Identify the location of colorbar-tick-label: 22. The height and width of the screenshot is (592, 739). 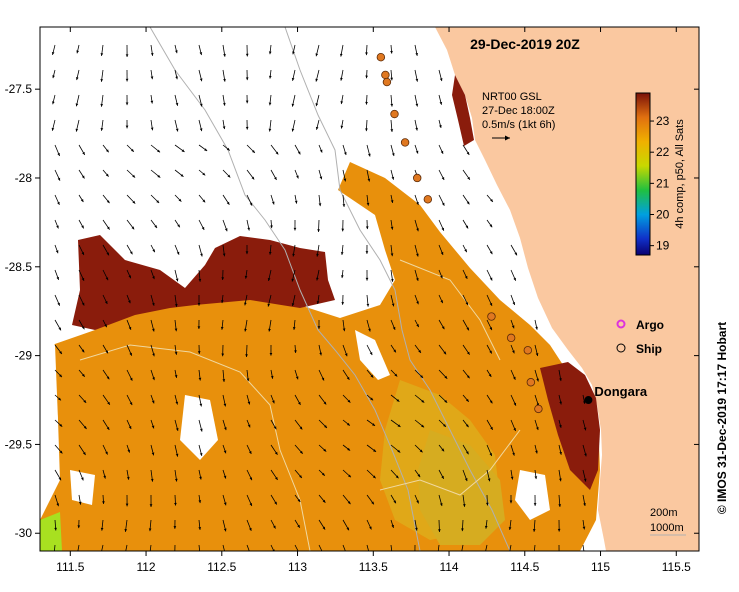
(663, 152).